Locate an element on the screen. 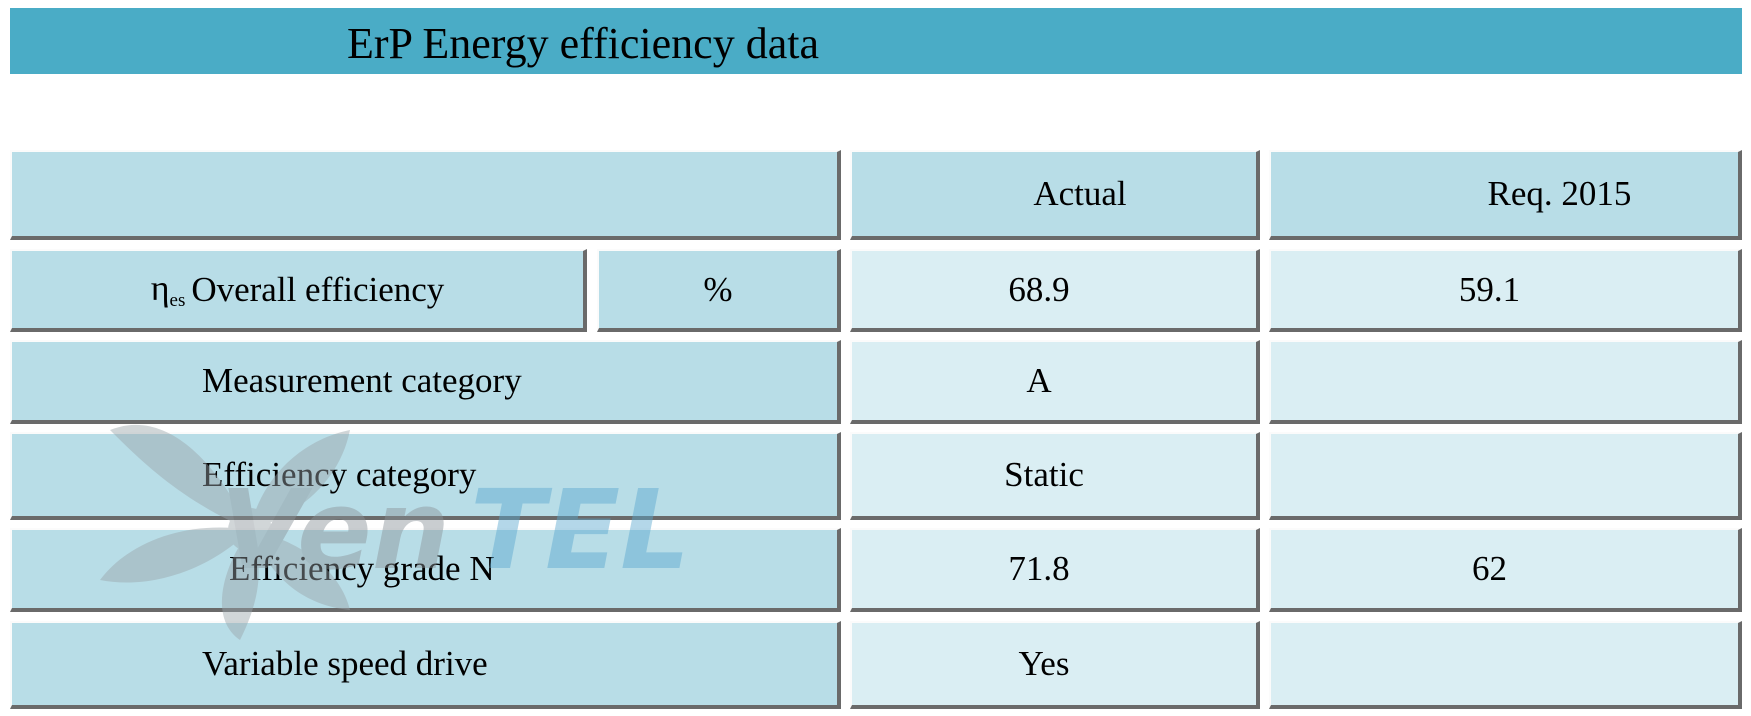 This screenshot has height=716, width=1751. variable-speed-drive-label: Variable speed drive is located at coordinates (345, 663).